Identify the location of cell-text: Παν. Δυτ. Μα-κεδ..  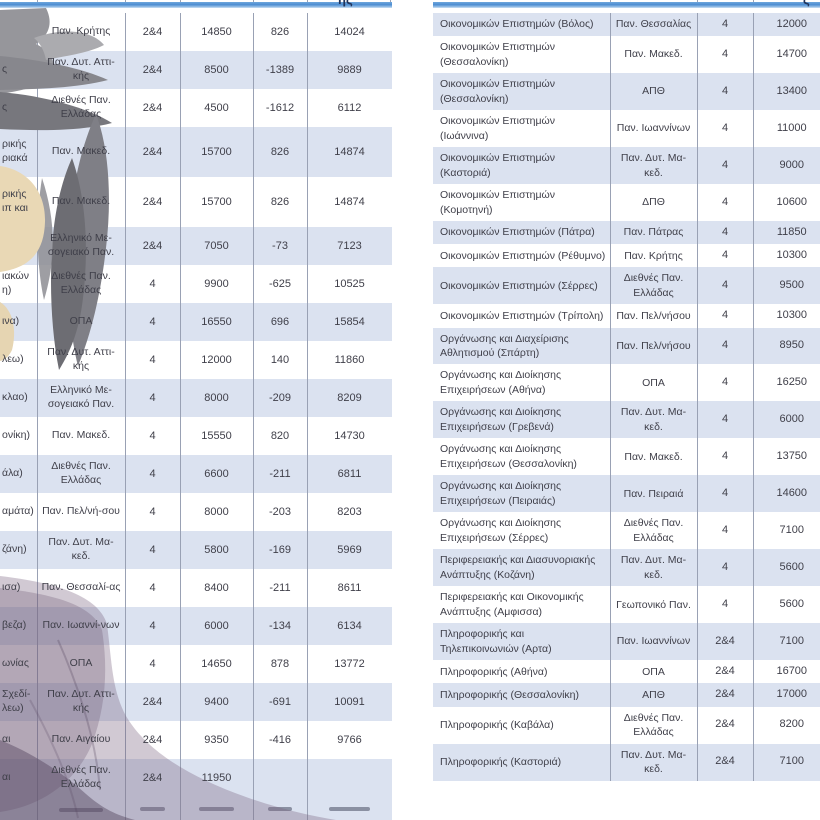
(81, 549).